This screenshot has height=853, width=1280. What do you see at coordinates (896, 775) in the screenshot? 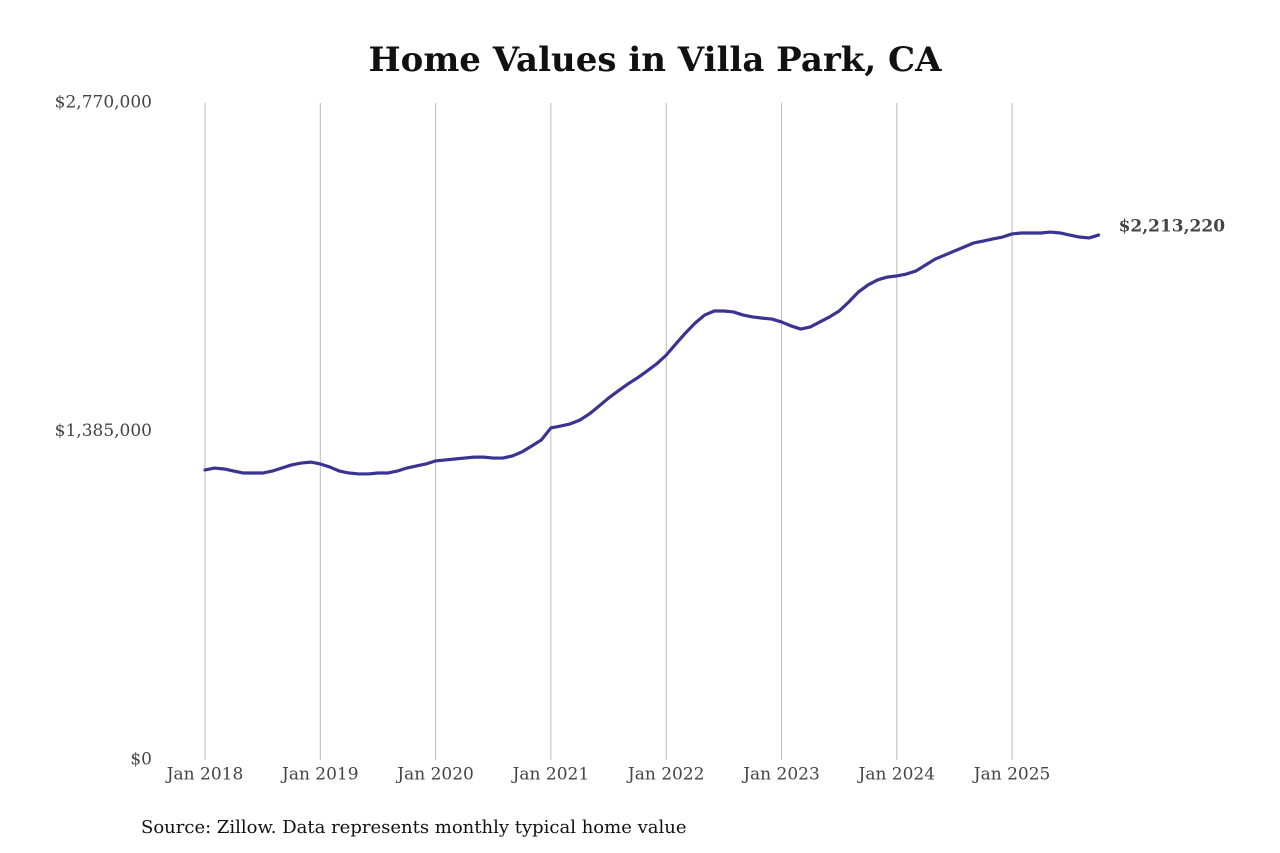
I see `x-tick-label: Jan 2024` at bounding box center [896, 775].